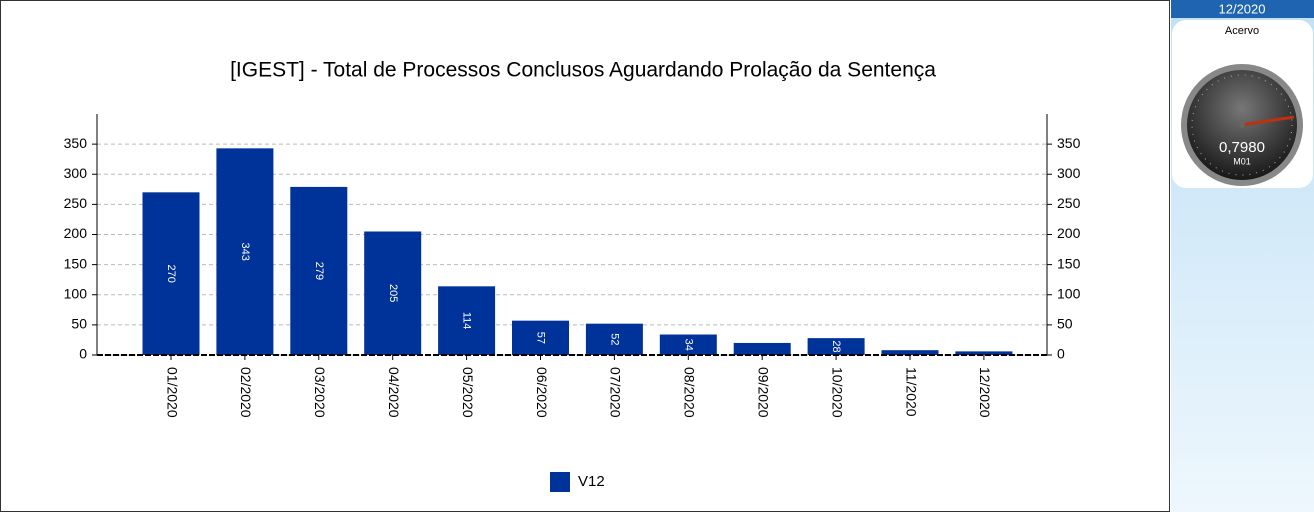  I want to click on y-tick-label: 100, so click(76, 293).